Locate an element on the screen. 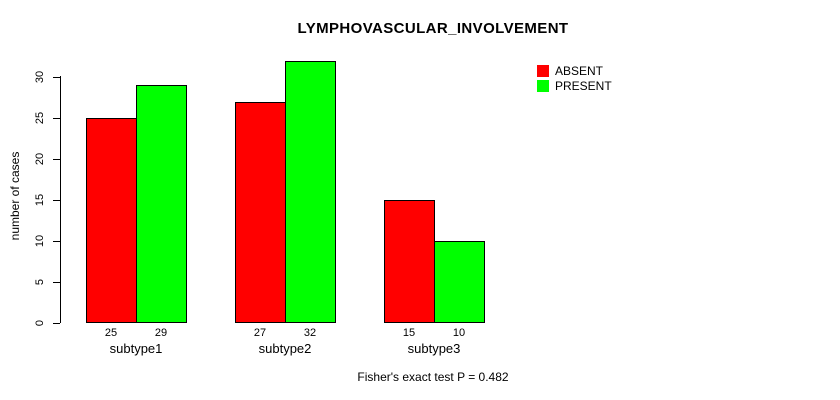 The width and height of the screenshot is (840, 400). bar-value-label: 15 is located at coordinates (409, 333).